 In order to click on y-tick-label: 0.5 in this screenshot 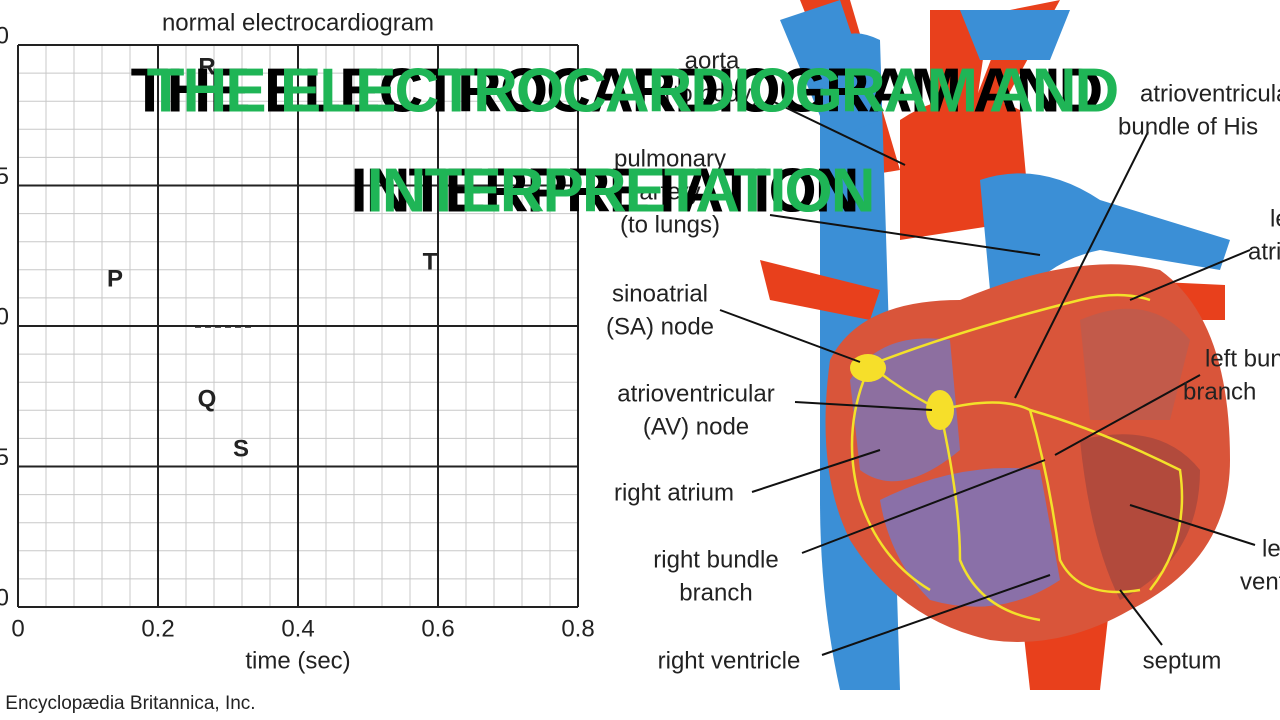, I will do `click(4, 176)`.